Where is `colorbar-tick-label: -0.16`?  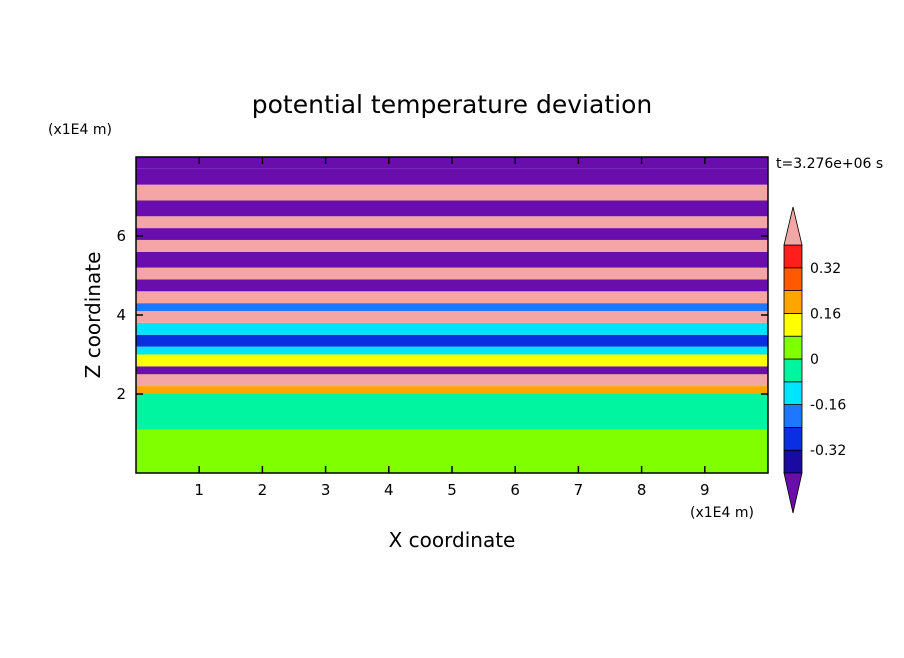 colorbar-tick-label: -0.16 is located at coordinates (828, 406).